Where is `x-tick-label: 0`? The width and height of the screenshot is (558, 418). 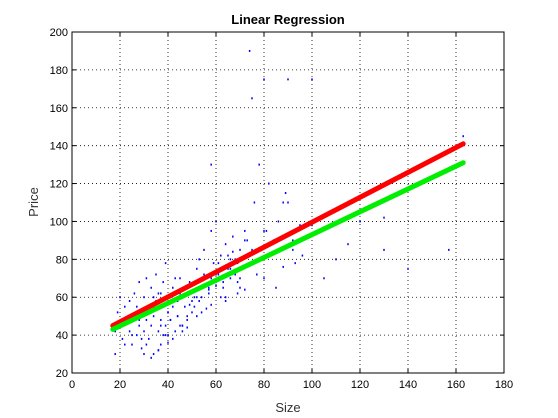
x-tick-label: 0 is located at coordinates (72, 385).